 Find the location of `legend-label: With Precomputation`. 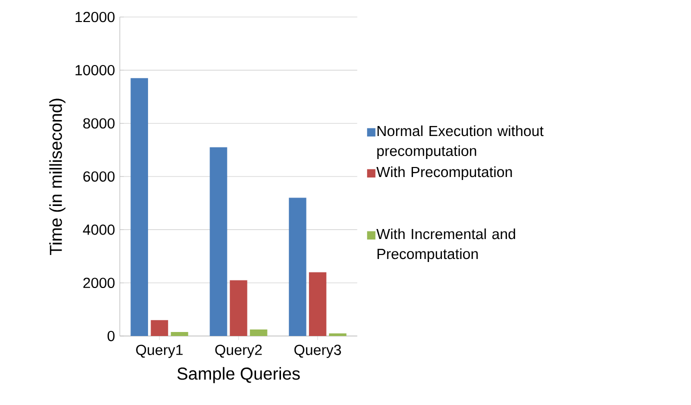

legend-label: With Precomputation is located at coordinates (444, 173).